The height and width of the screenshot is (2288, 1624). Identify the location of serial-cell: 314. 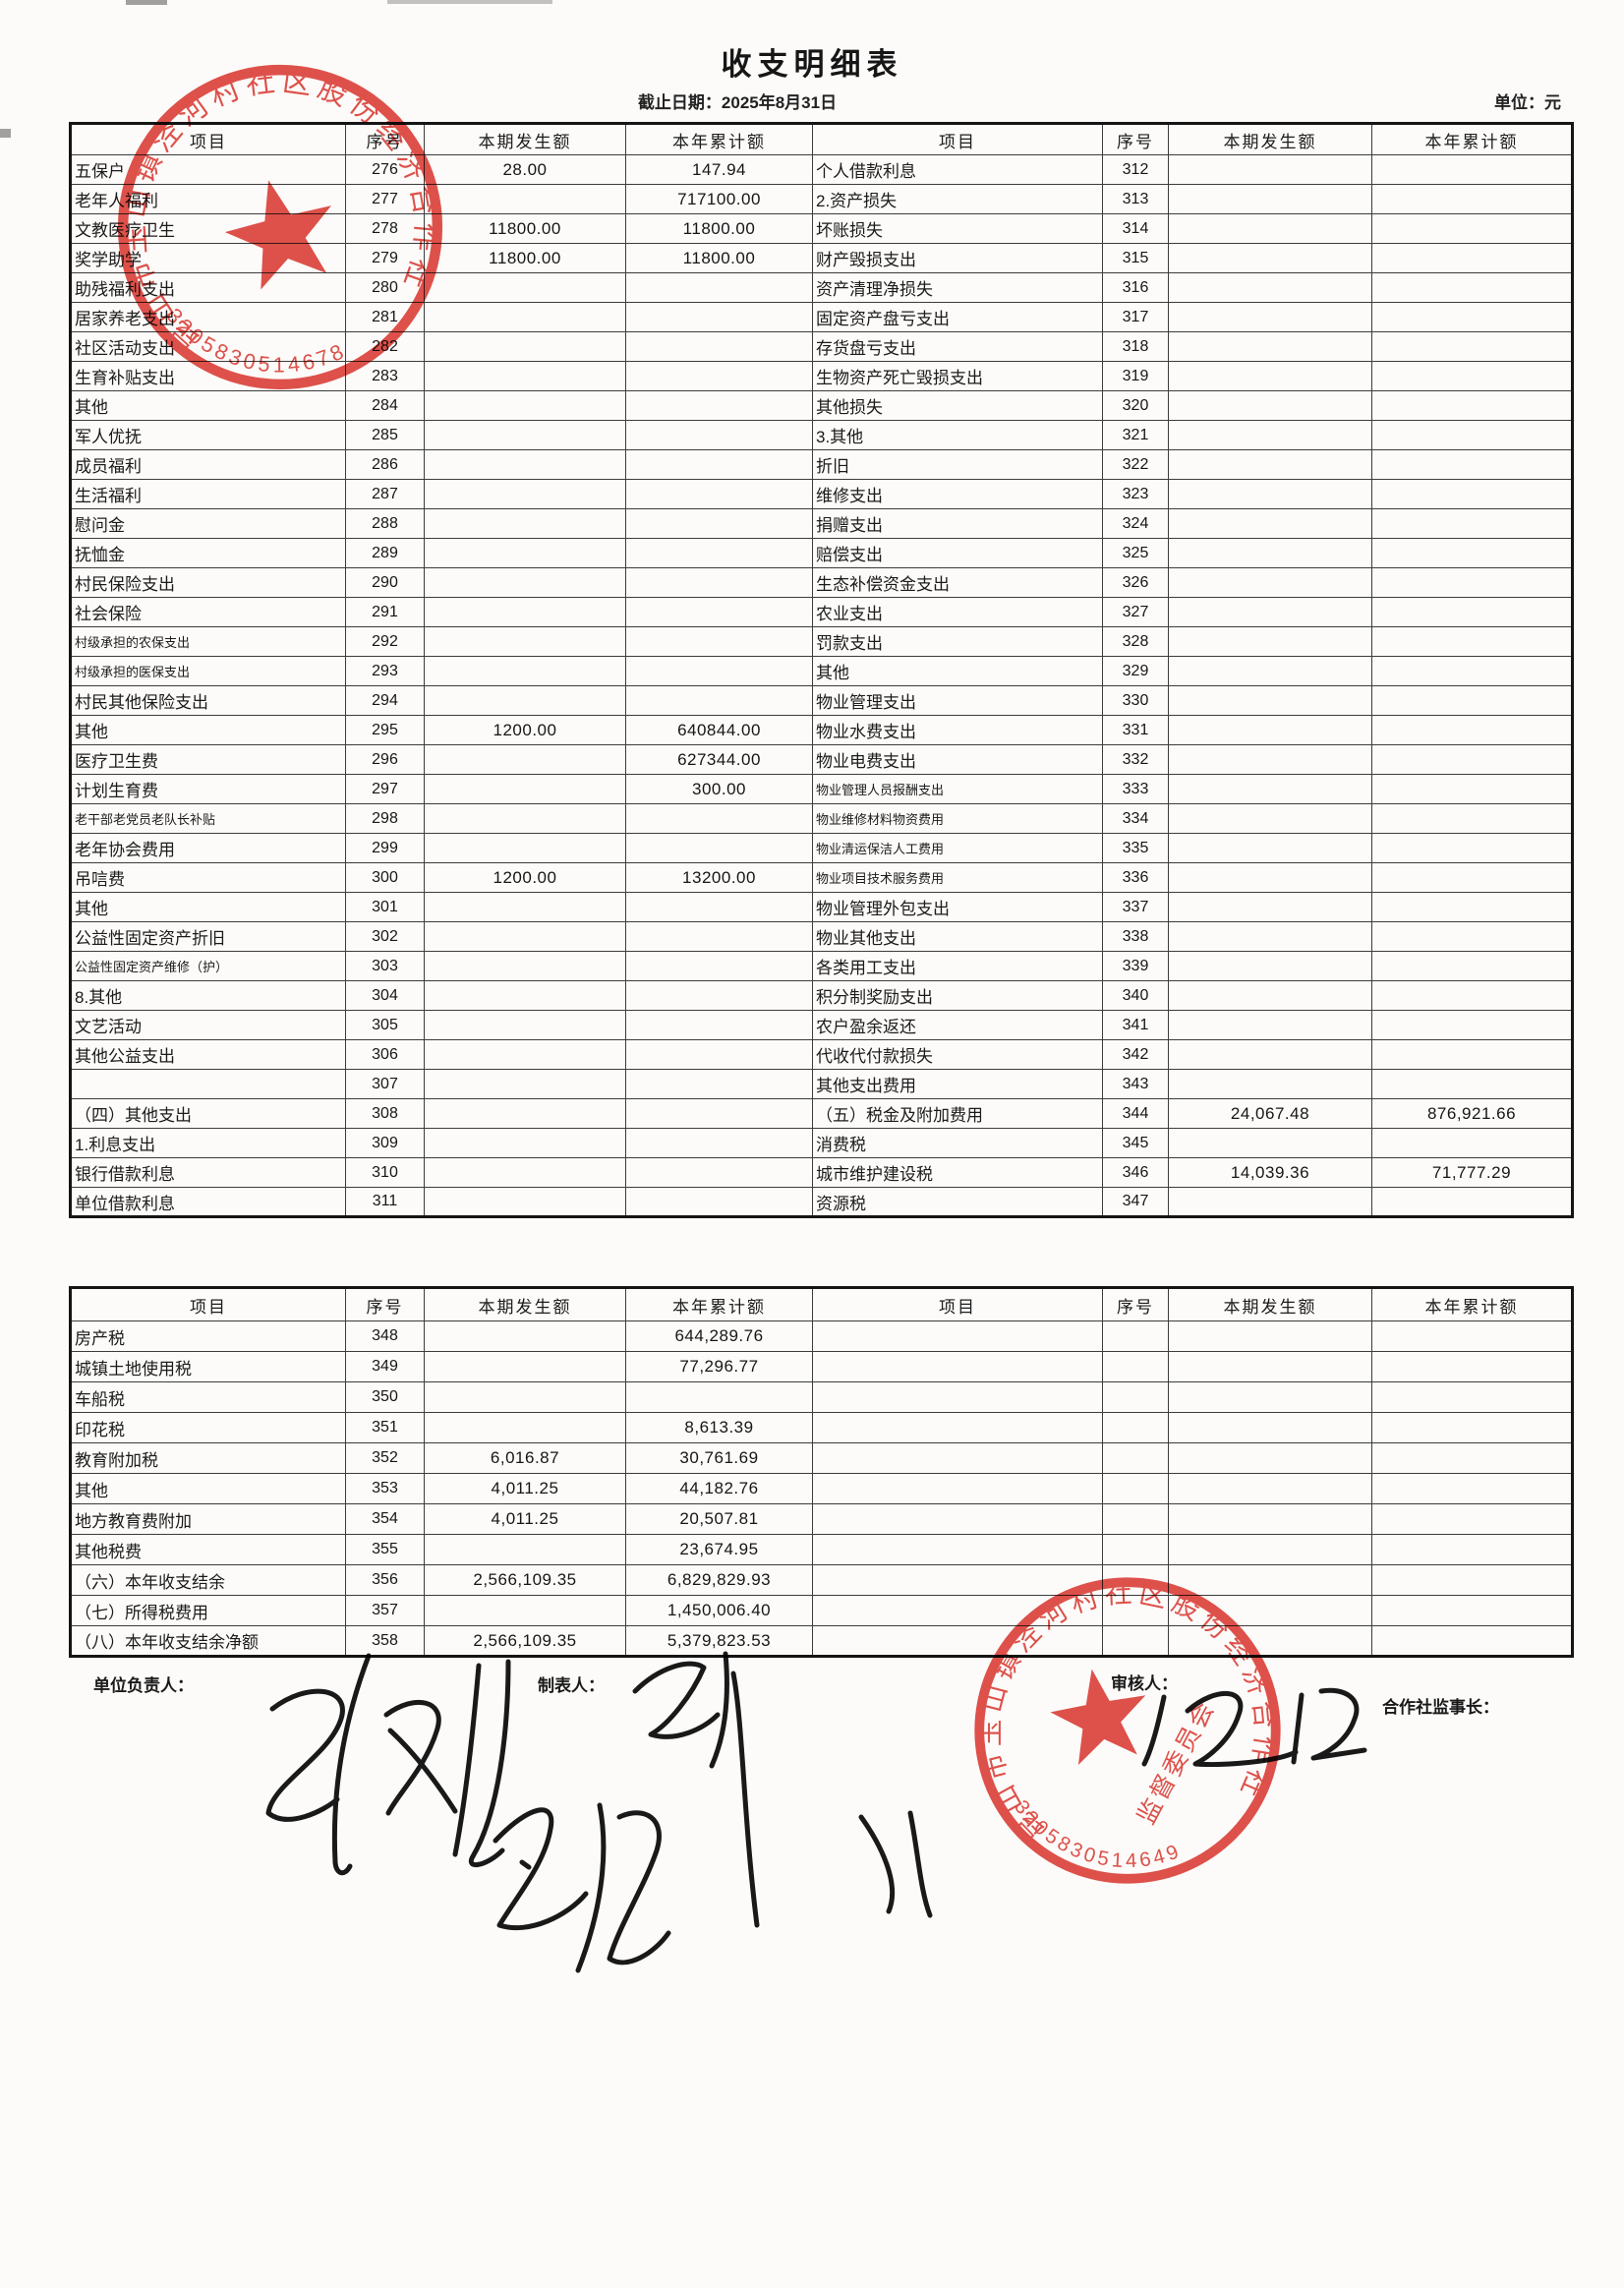
(1135, 228).